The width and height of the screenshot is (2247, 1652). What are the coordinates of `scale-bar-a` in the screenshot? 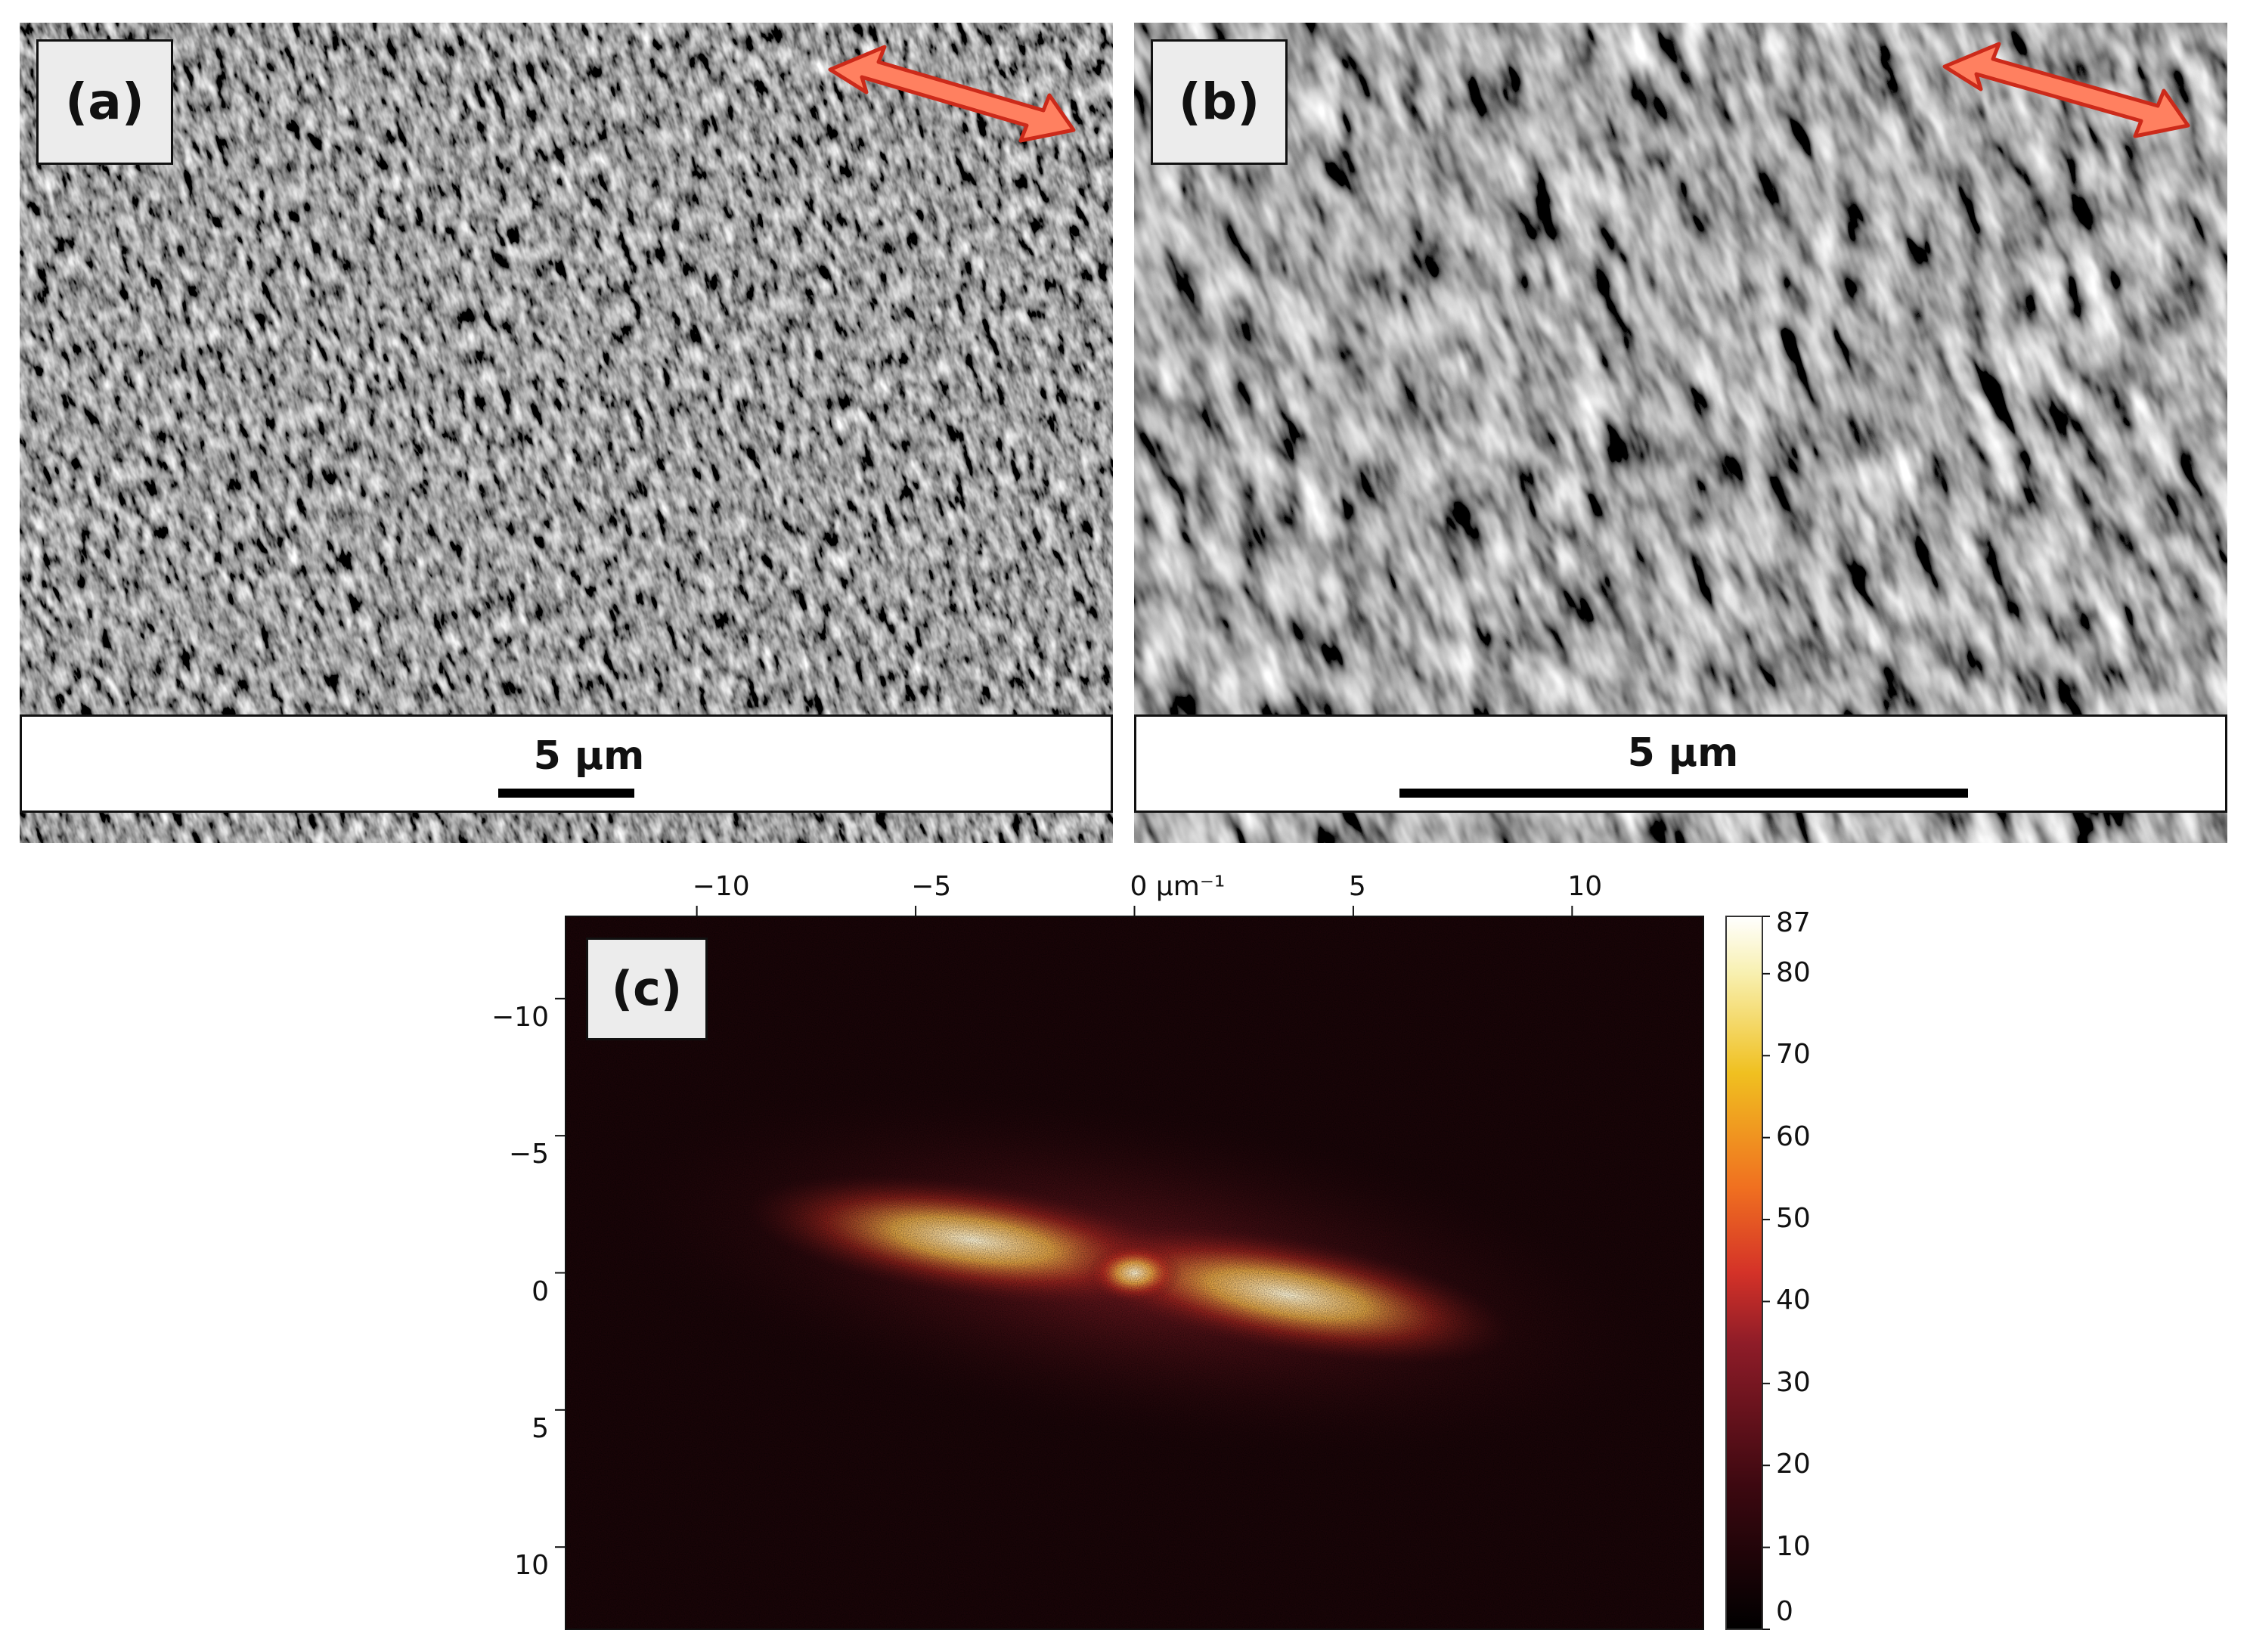 It's located at (566, 794).